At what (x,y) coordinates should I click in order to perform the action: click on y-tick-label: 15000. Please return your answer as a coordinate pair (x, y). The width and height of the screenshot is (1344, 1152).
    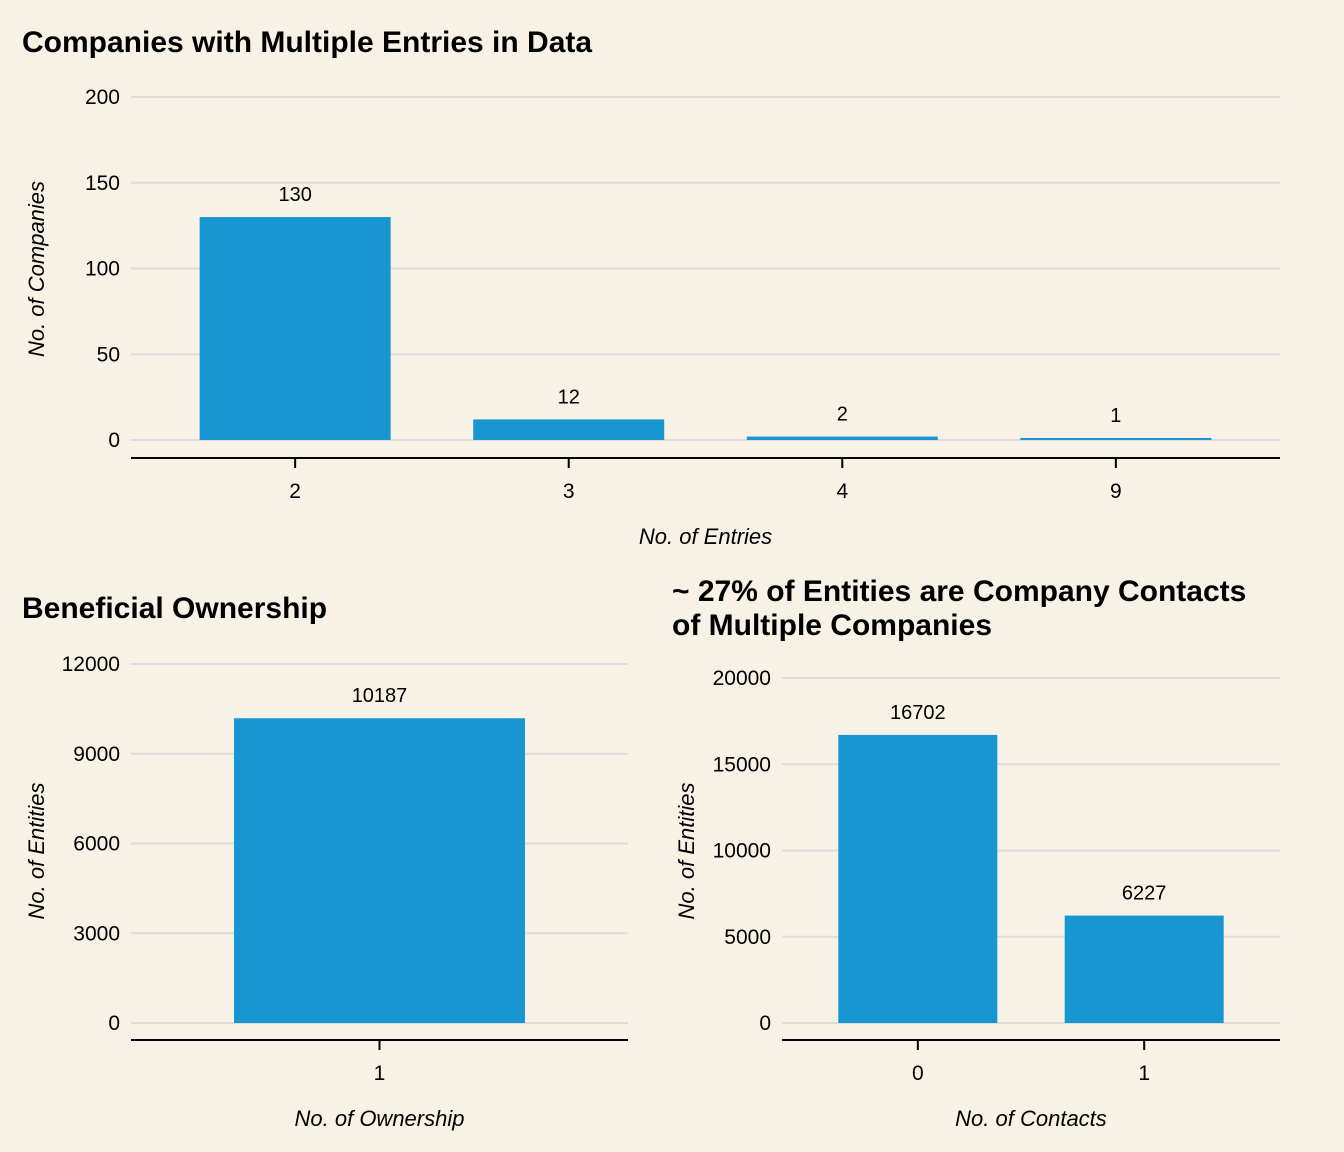
    Looking at the image, I should click on (742, 764).